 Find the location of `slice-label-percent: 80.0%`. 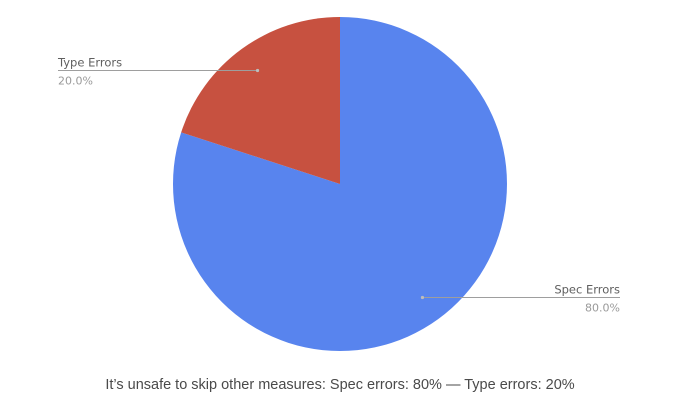

slice-label-percent: 80.0% is located at coordinates (602, 307).